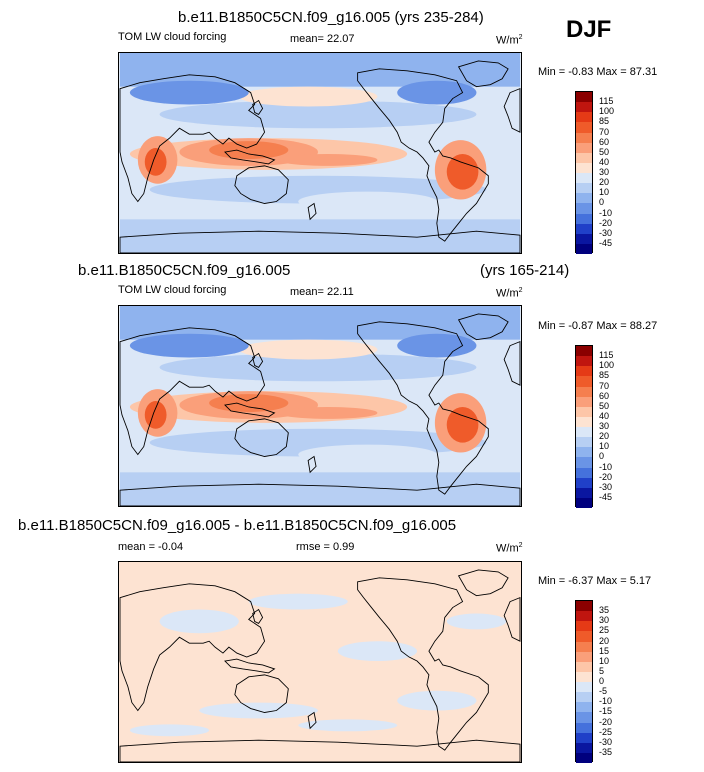 This screenshot has width=704, height=772. What do you see at coordinates (598, 326) in the screenshot?
I see `panel-2-minmax: Min = -0.87 Max = 88.27` at bounding box center [598, 326].